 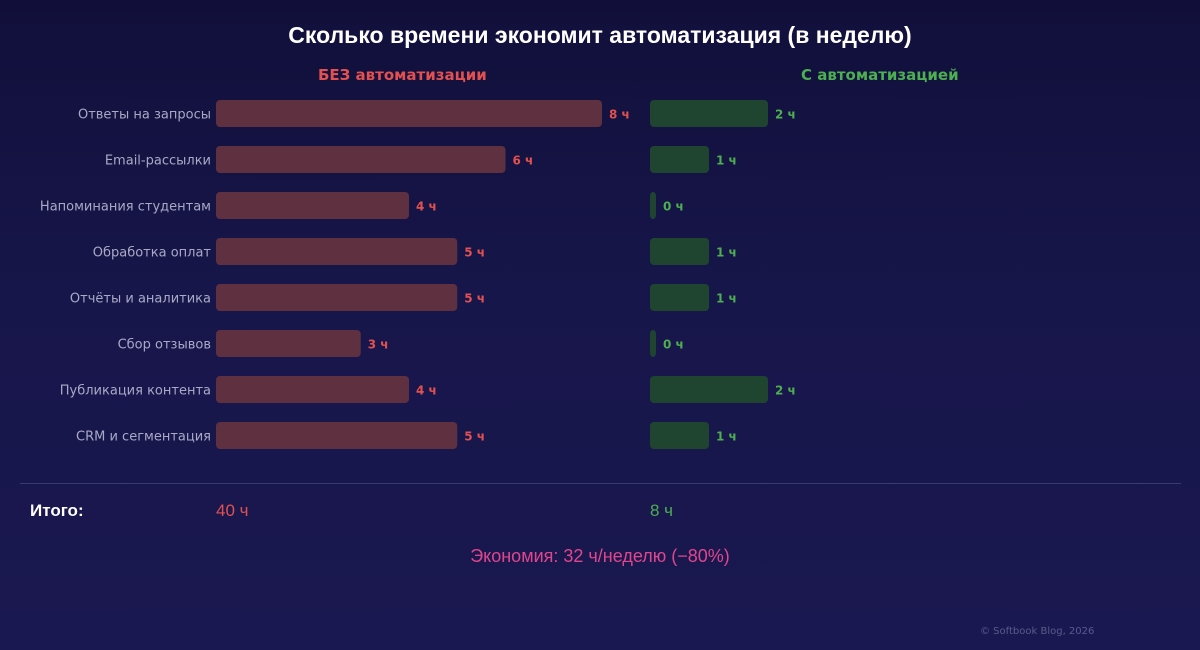 I want to click on category-label: CRM и сегментация, so click(x=143, y=437).